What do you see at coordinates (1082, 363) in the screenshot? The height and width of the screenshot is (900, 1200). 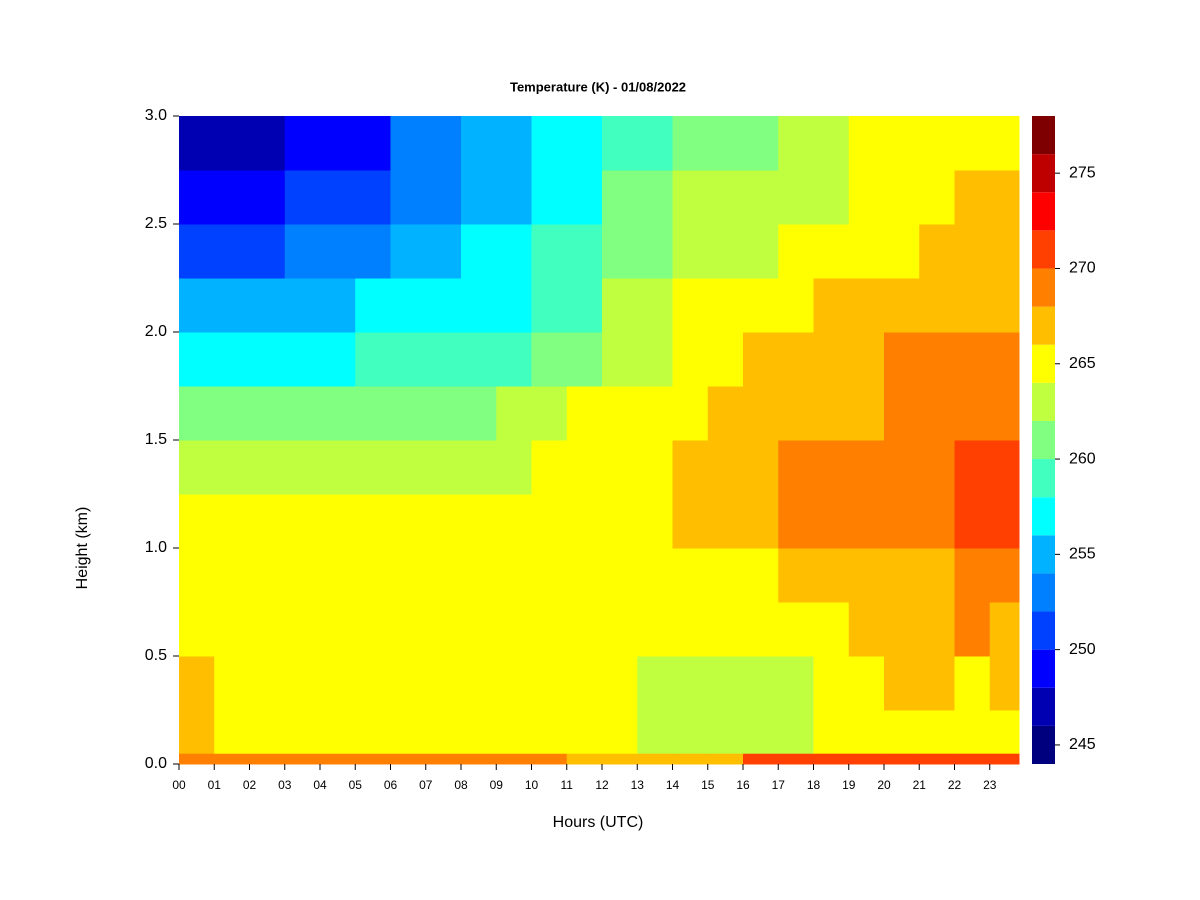 I see `colorbar-tick-label: 265` at bounding box center [1082, 363].